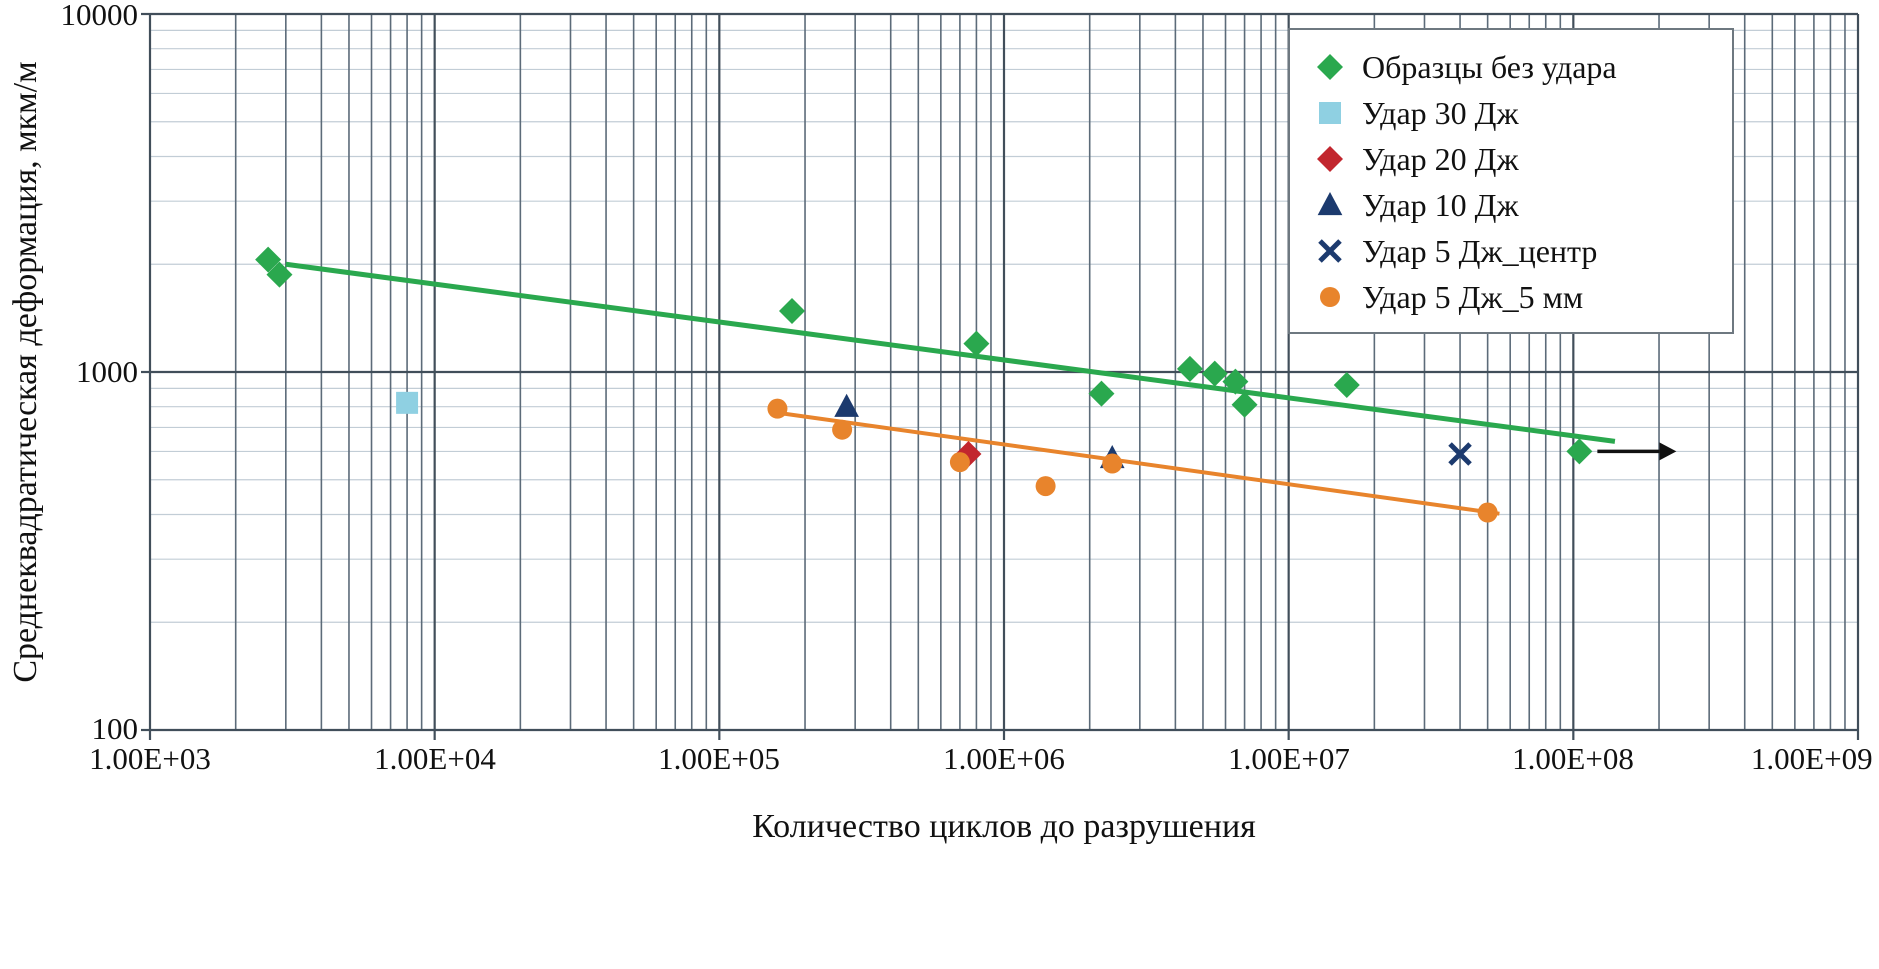 This screenshot has width=1879, height=969. Describe the element at coordinates (1330, 113) in the screenshot. I see `square-icon` at that location.